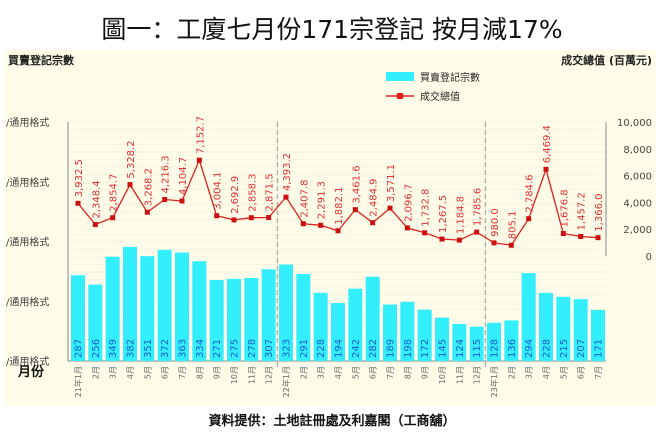 The height and width of the screenshot is (442, 664). Describe the element at coordinates (322, 200) in the screenshot. I see `line-label: 2,291.3` at that location.